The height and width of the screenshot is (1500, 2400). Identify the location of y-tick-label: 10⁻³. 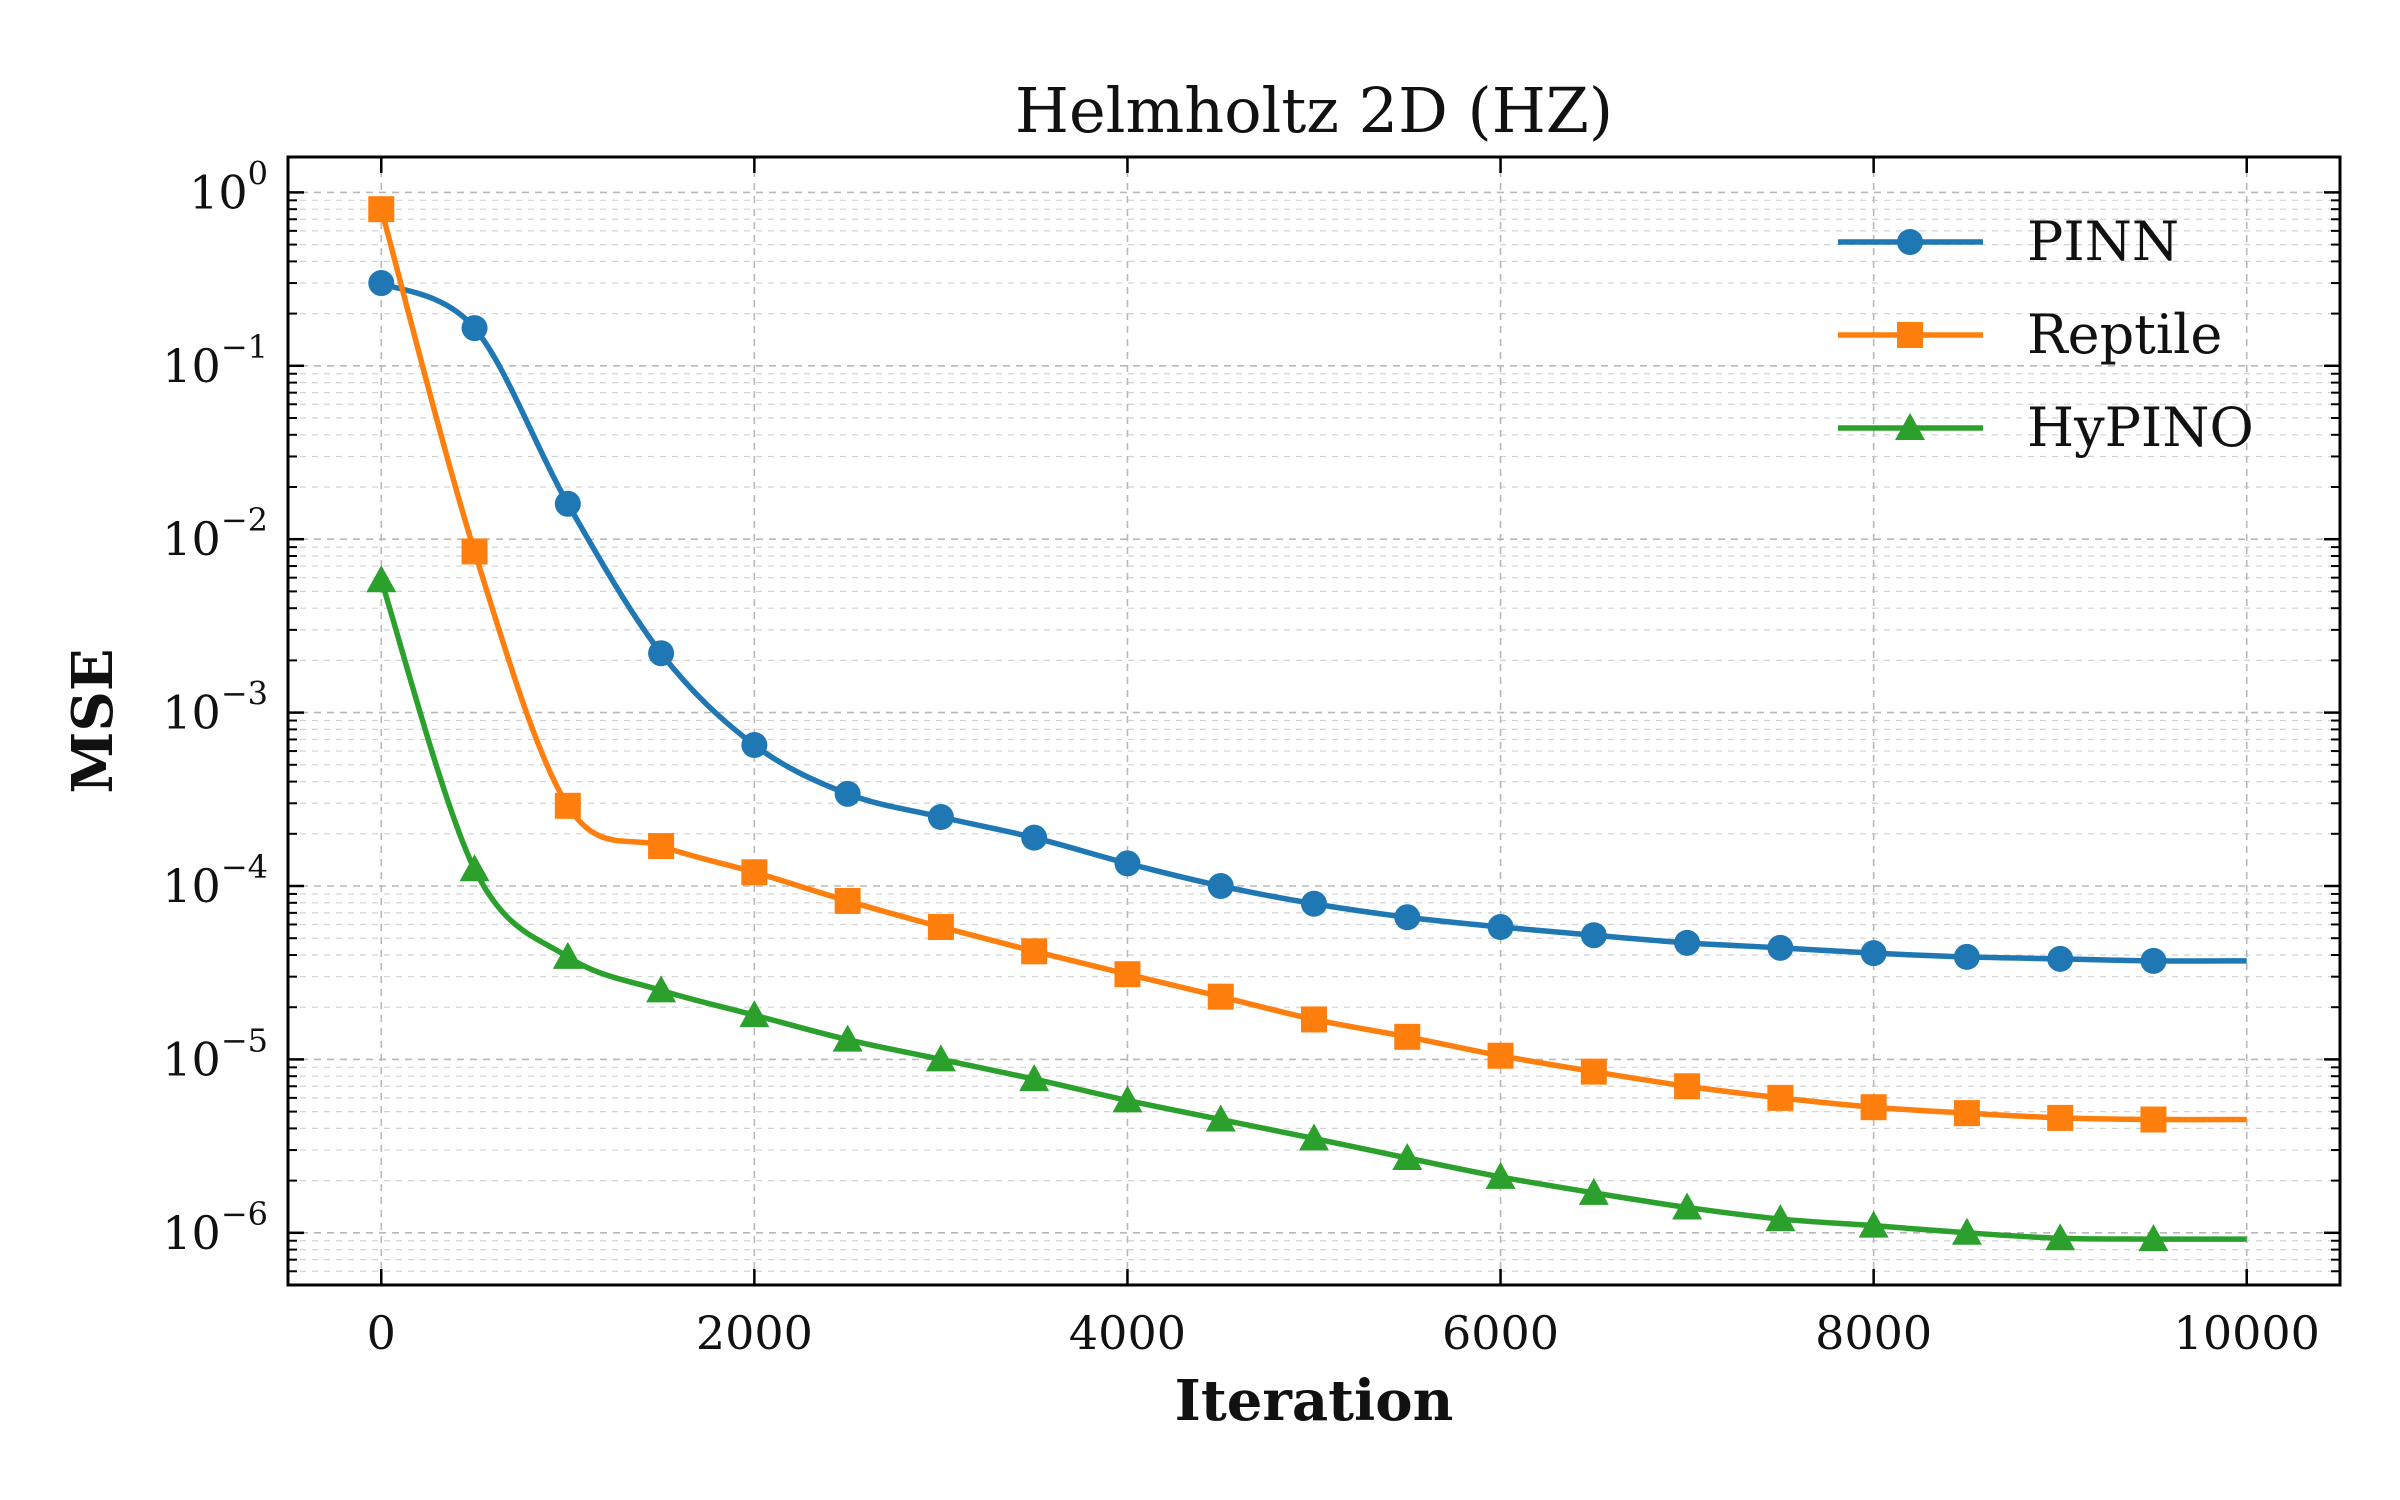
(215, 707).